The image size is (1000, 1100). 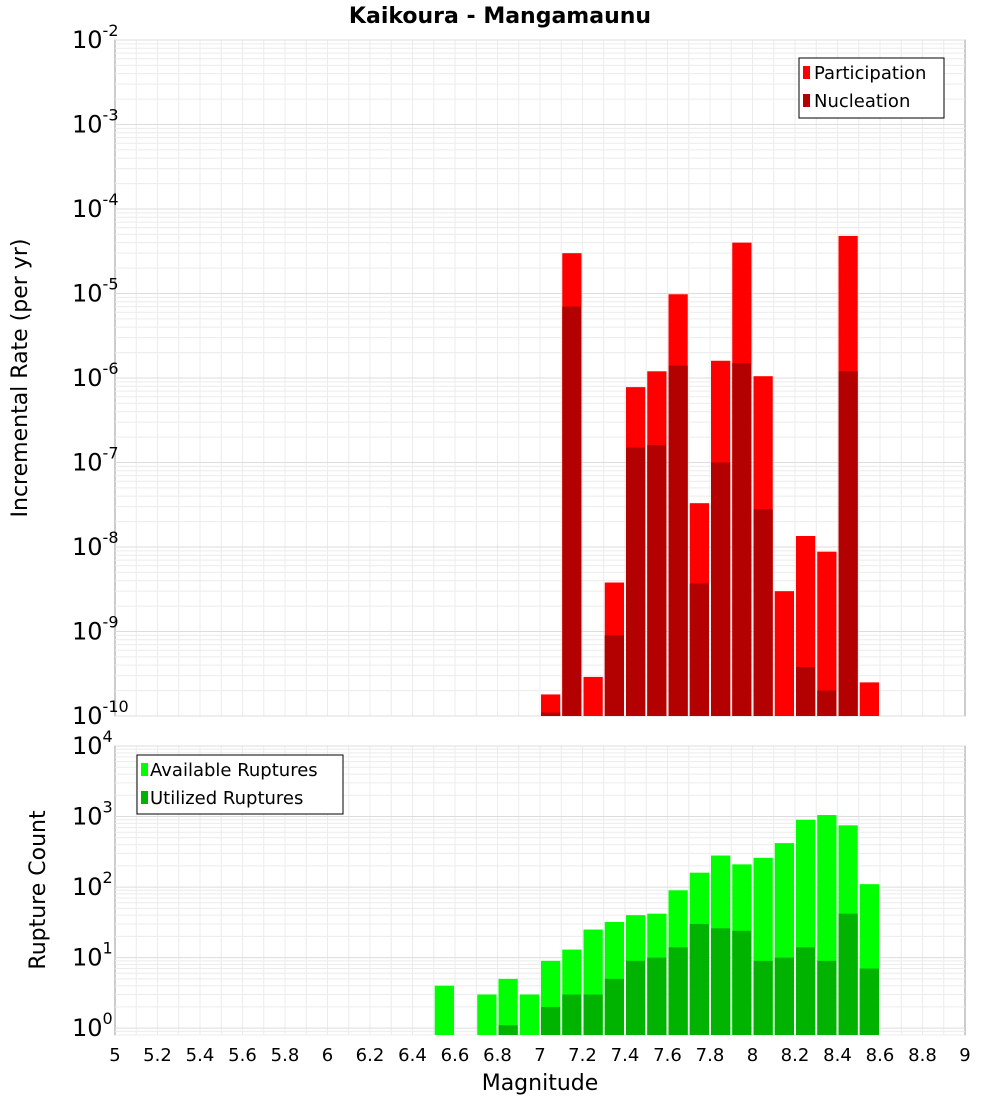 I want to click on x-axis-label: Magnitude, so click(x=540, y=1083).